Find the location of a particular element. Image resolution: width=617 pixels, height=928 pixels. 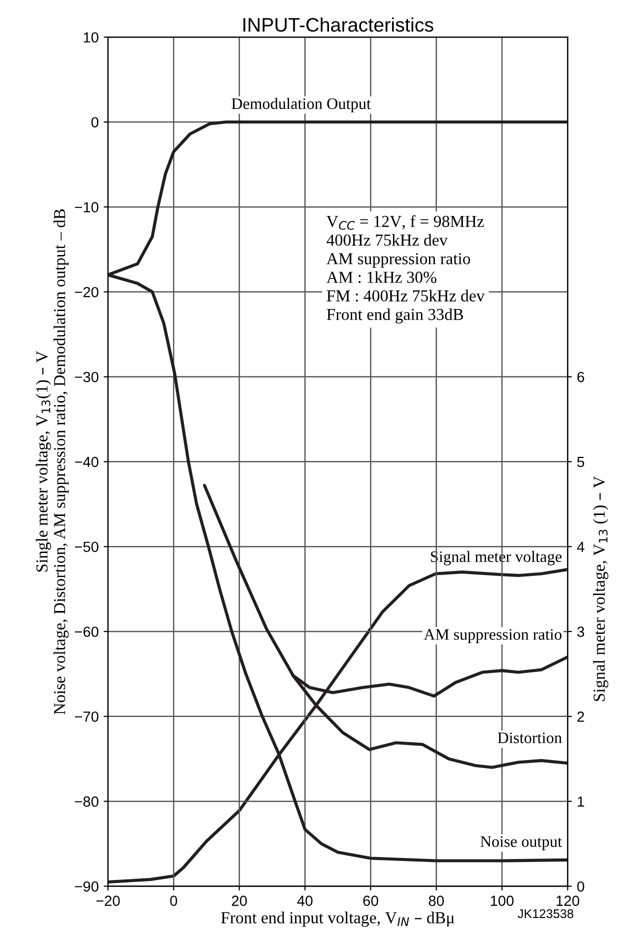

y2-tick-label: 3 is located at coordinates (580, 631).